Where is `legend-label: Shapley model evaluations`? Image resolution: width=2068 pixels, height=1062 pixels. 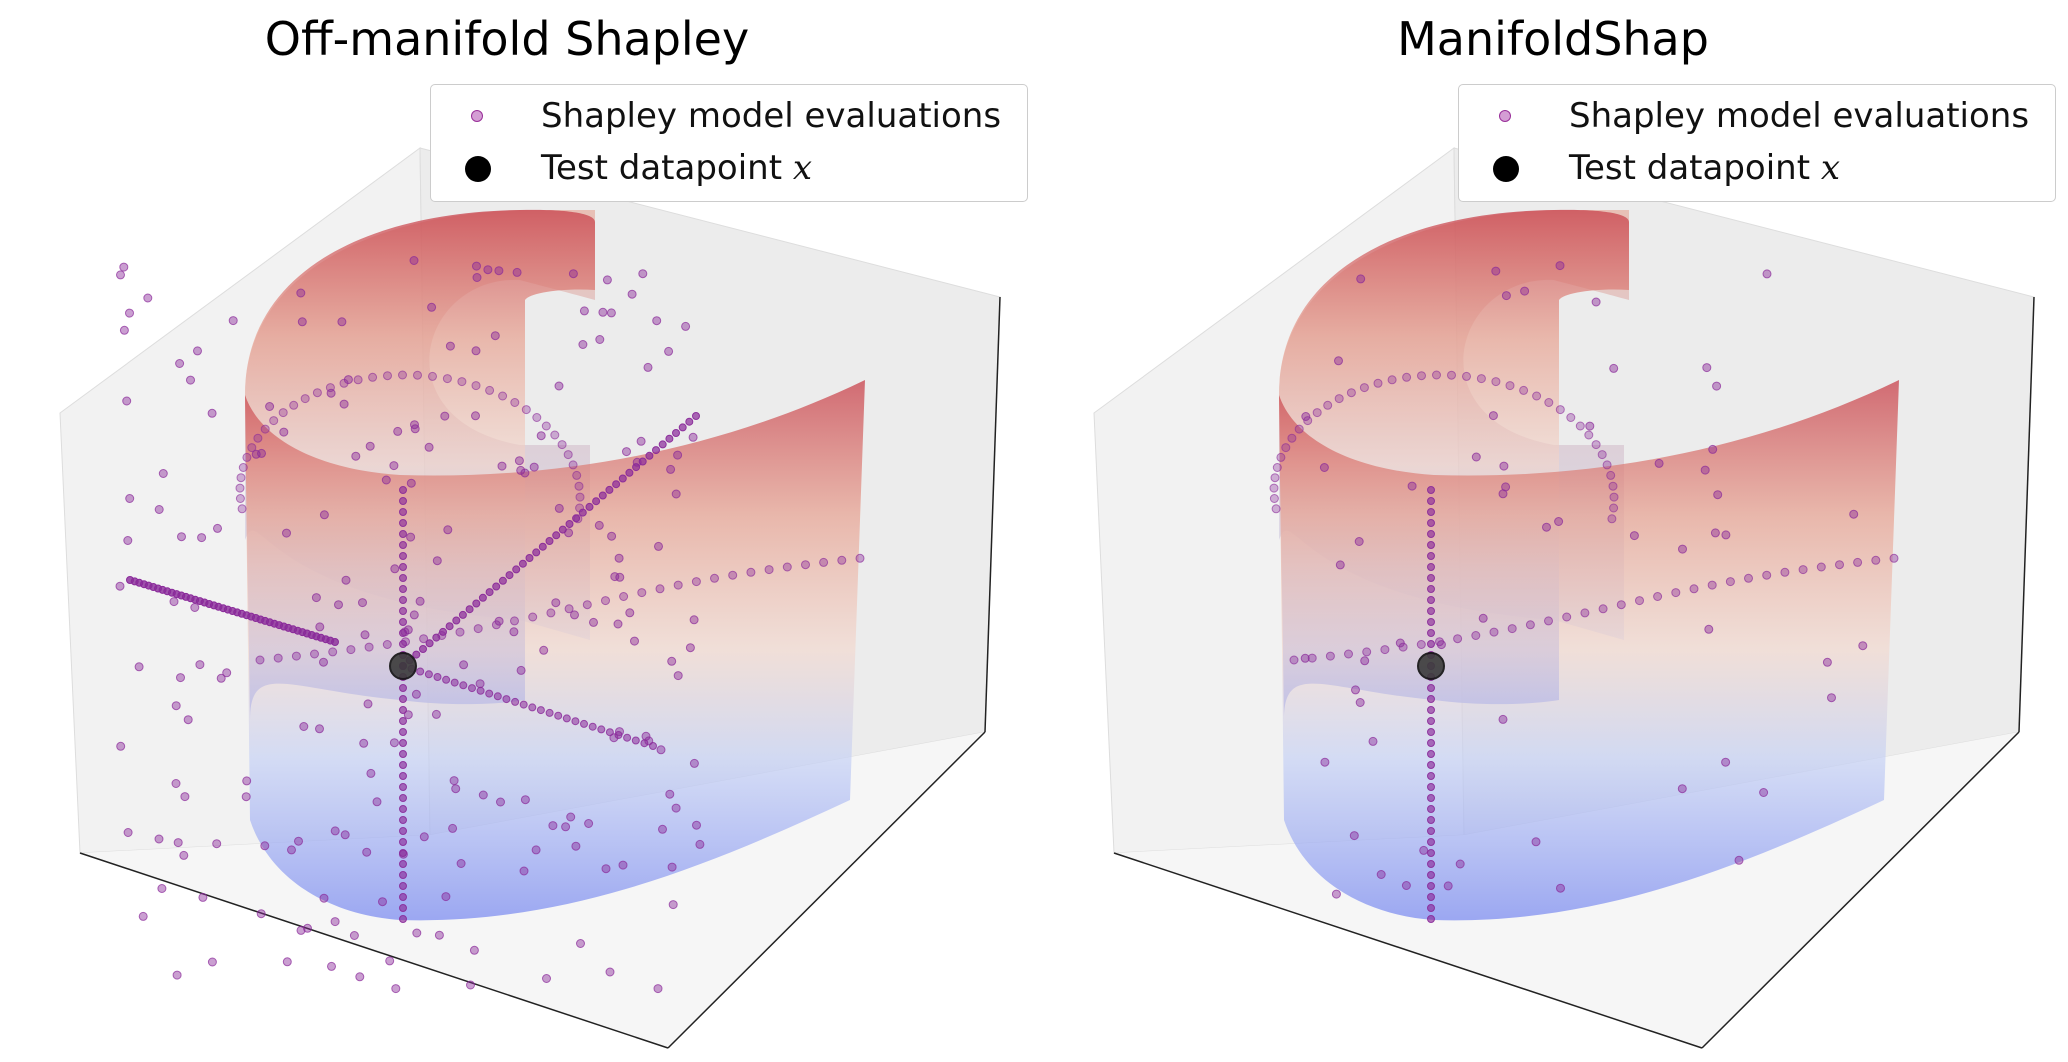
legend-label: Shapley model evaluations is located at coordinates (771, 116).